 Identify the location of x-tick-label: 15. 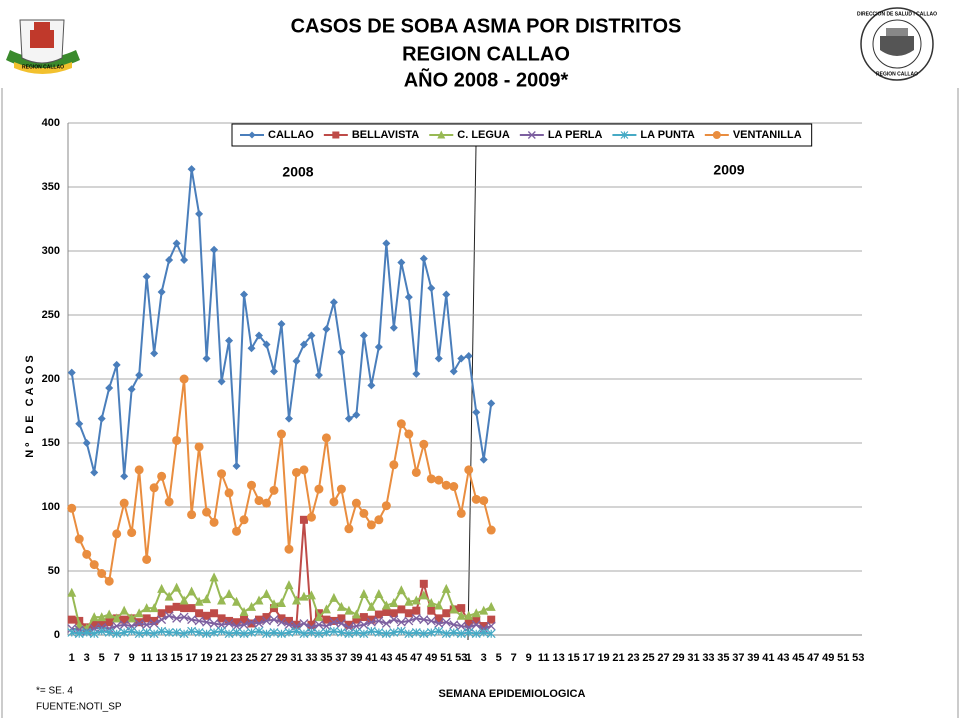
(573, 658).